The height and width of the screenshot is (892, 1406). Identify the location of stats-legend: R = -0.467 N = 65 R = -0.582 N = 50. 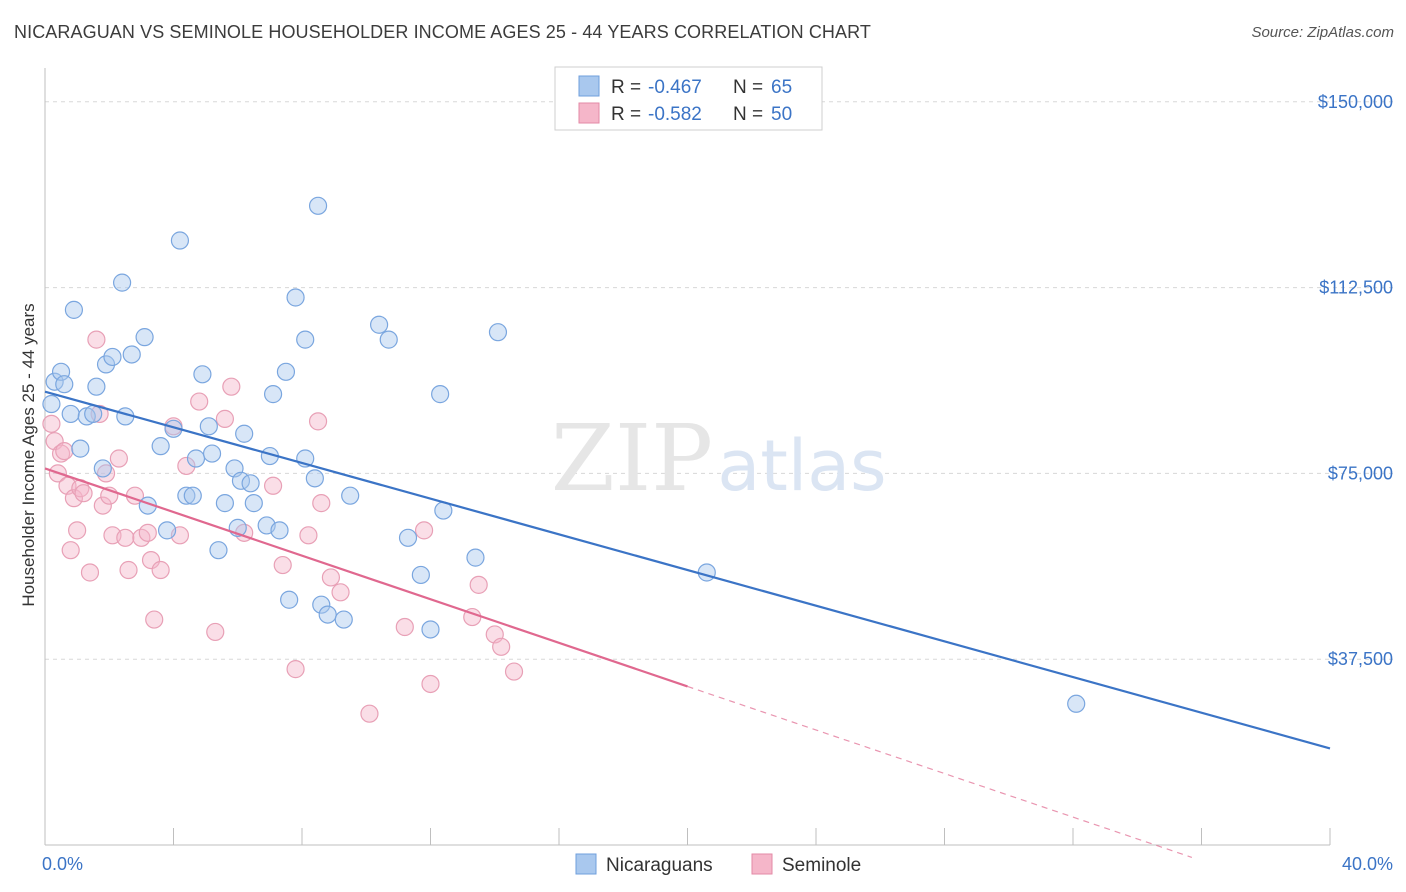
(688, 98).